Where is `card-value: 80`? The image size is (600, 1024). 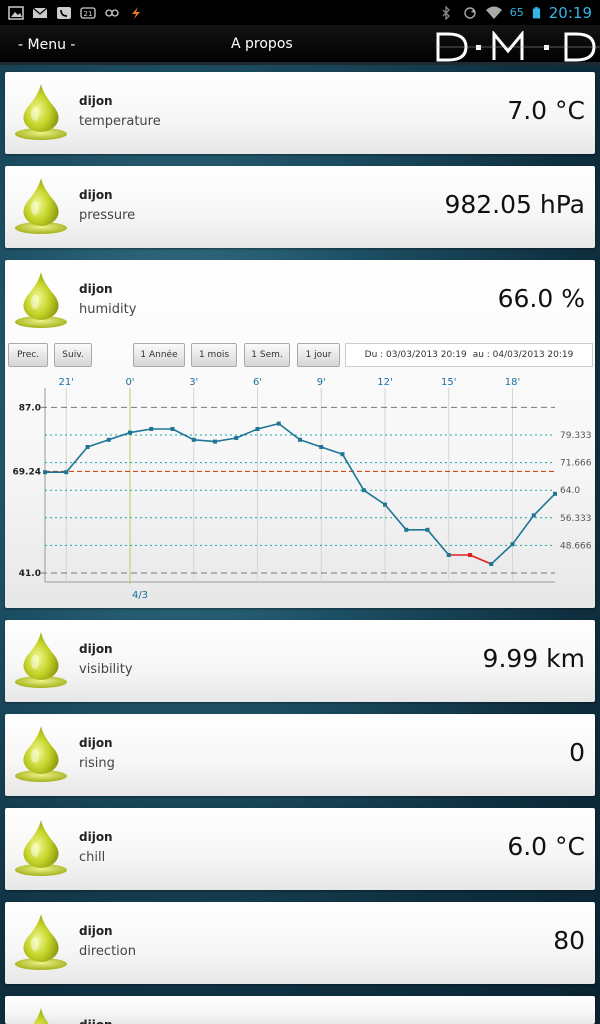 card-value: 80 is located at coordinates (569, 940).